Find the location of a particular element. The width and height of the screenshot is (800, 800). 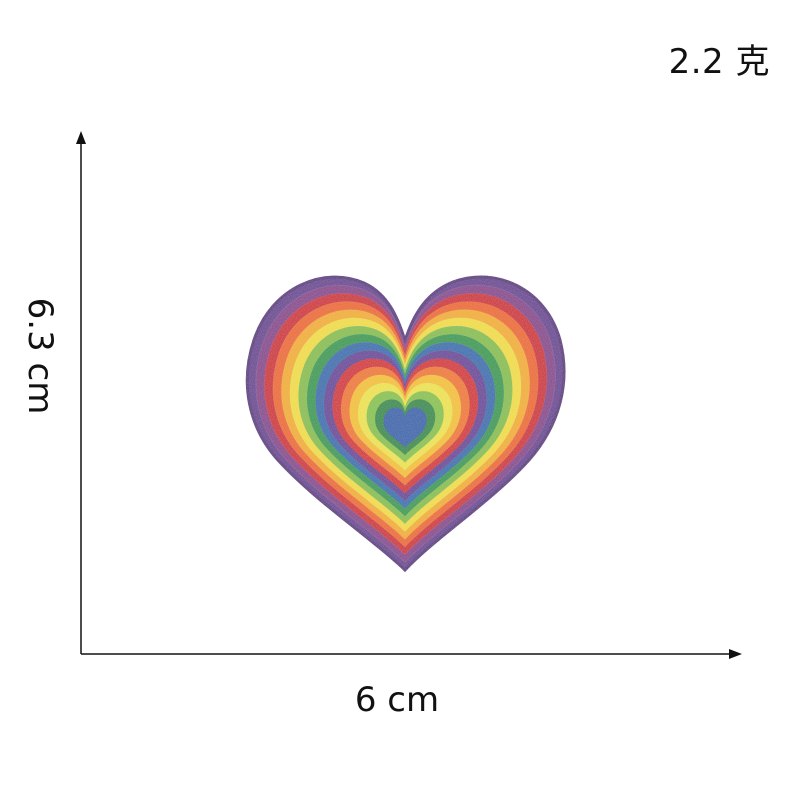

weight-label: 2.2 克 is located at coordinates (719, 62).